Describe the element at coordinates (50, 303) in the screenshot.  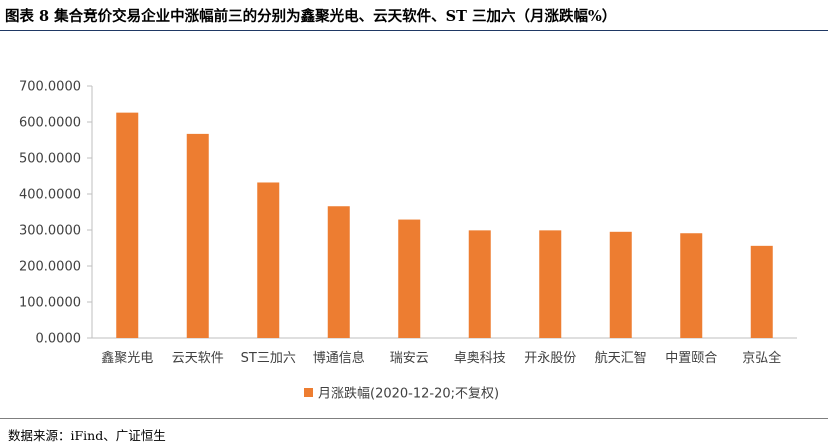
I see `y-tick-label: 100.0000` at that location.